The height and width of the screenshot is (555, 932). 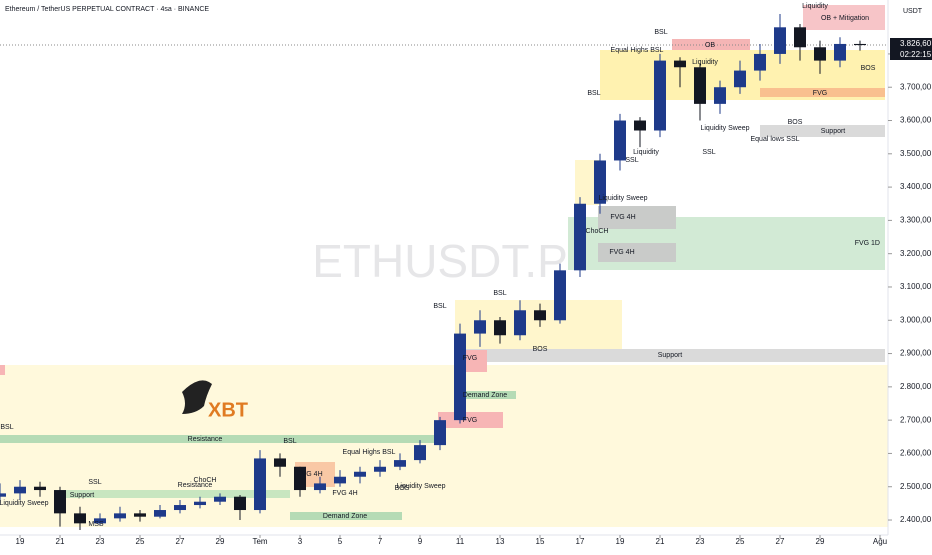 What do you see at coordinates (916, 453) in the screenshot?
I see `y-tick-label: 2.600,00` at bounding box center [916, 453].